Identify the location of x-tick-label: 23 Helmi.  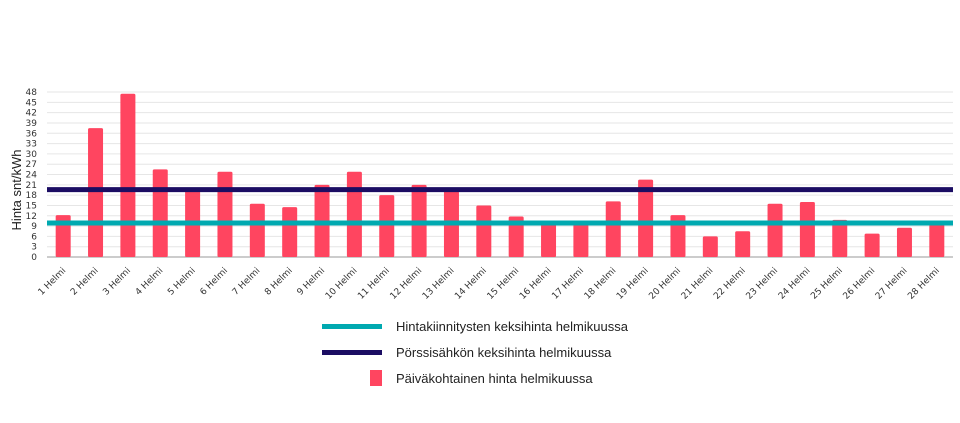
(763, 284).